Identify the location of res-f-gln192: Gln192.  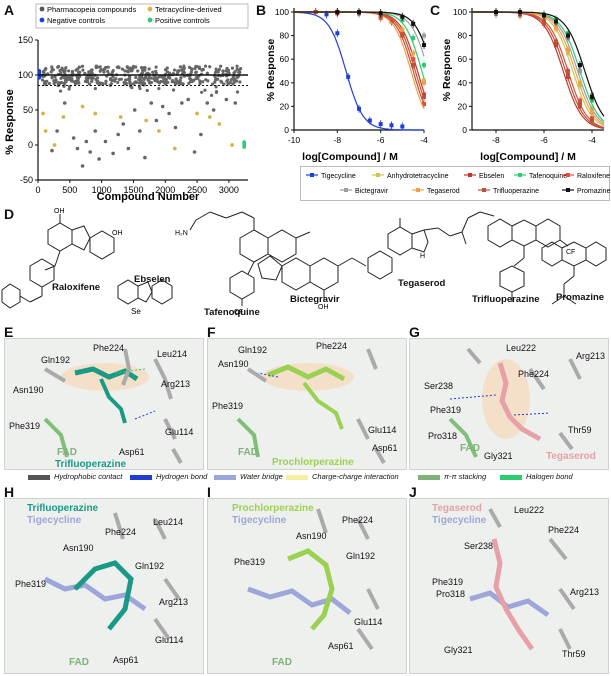
(253, 350).